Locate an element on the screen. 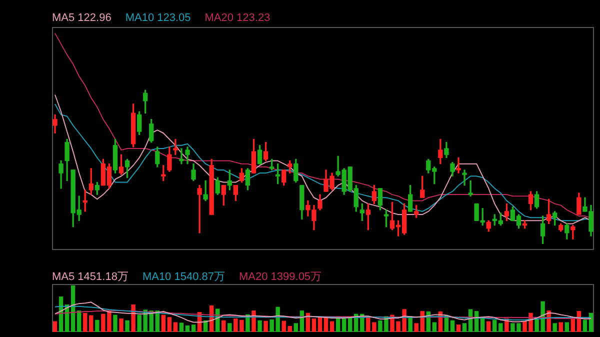 This screenshot has width=600, height=337. text: MA10 1540.87万 is located at coordinates (183, 277).